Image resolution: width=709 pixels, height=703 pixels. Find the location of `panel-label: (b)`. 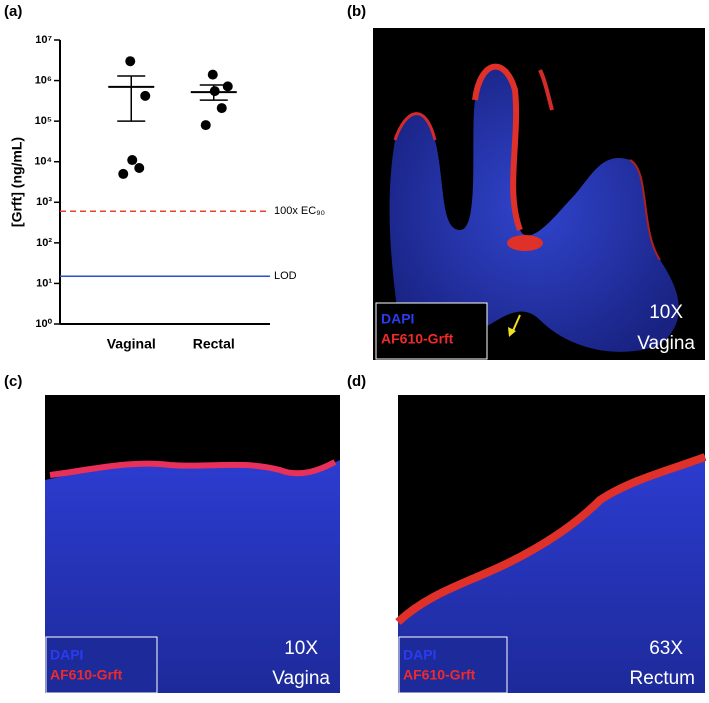

panel-label: (b) is located at coordinates (356, 11).